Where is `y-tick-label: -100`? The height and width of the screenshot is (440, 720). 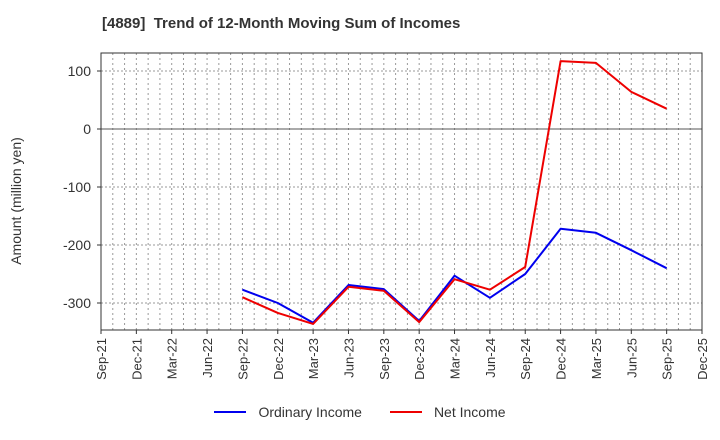 y-tick-label: -100 is located at coordinates (77, 187).